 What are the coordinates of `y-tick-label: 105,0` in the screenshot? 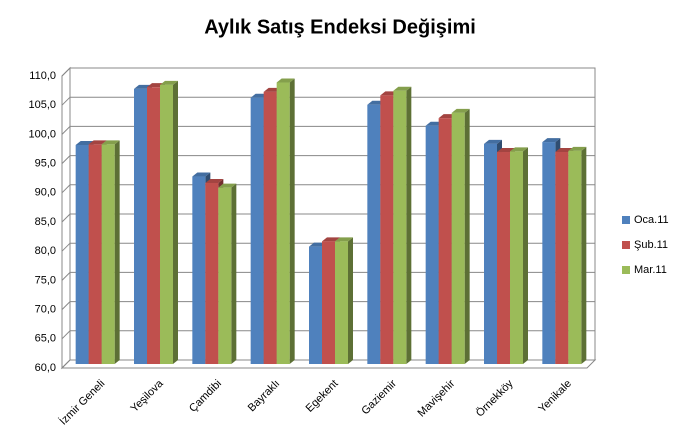 It's located at (42, 105).